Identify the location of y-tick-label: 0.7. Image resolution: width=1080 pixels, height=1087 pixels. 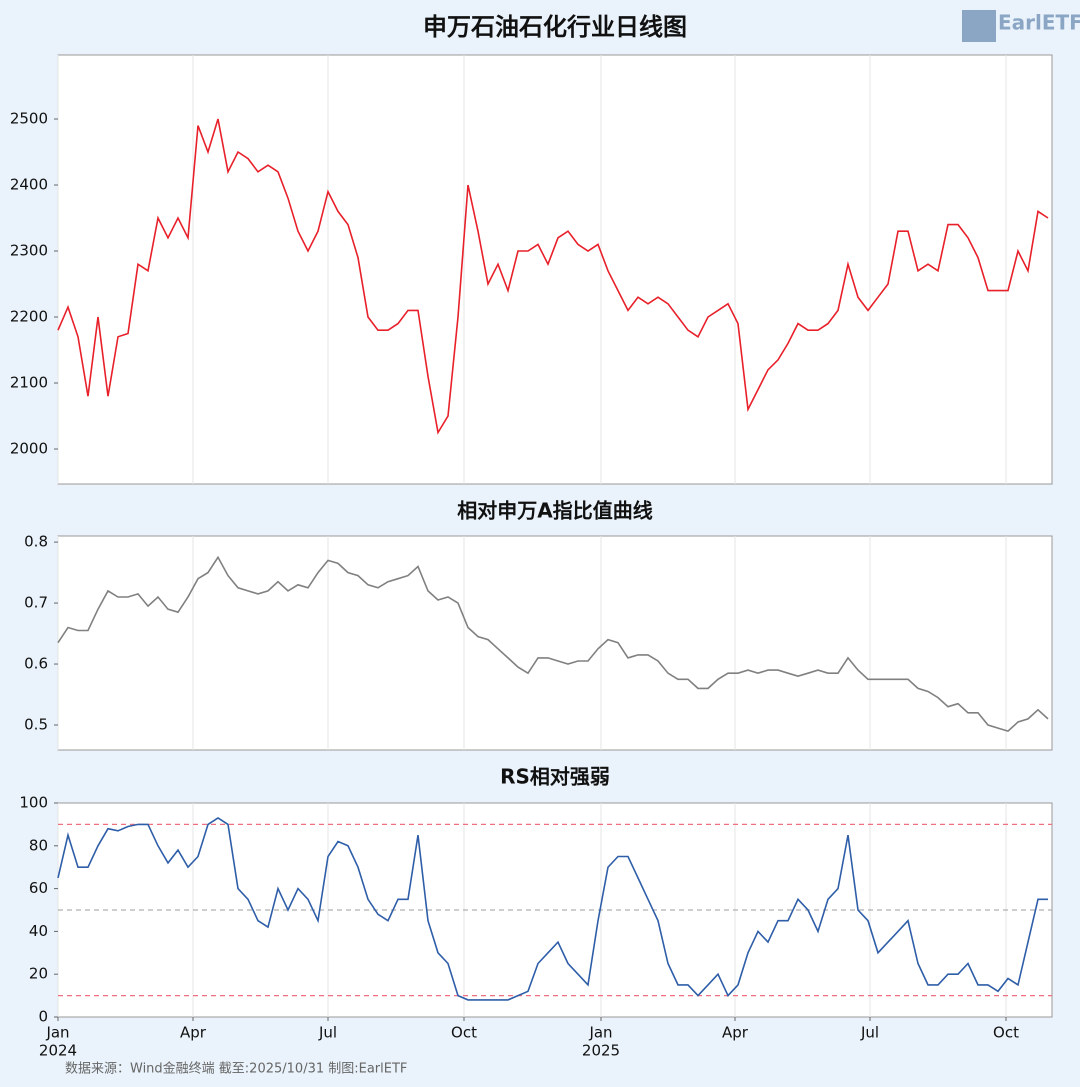
(36, 603).